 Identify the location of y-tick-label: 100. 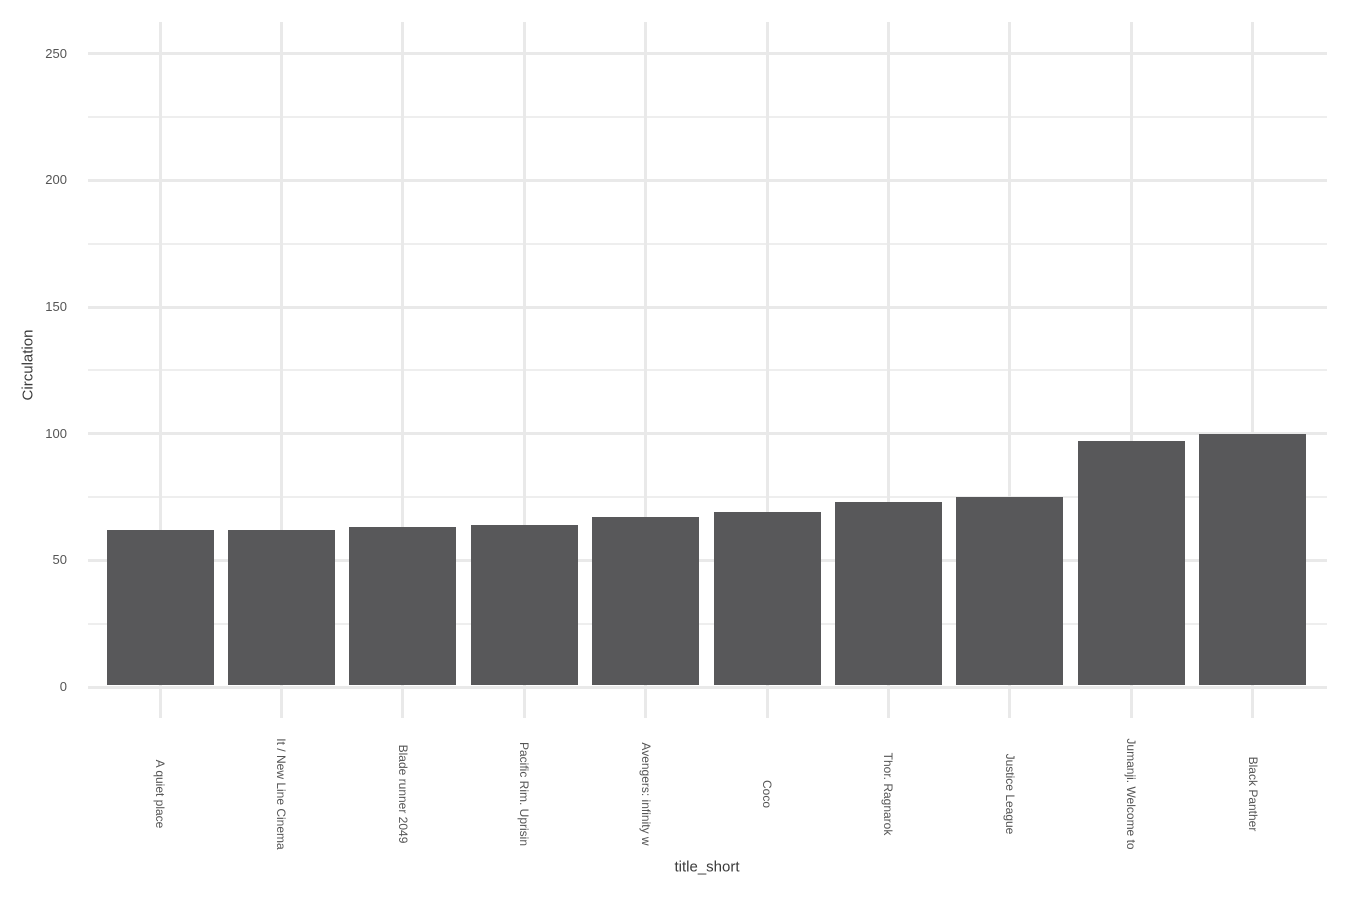
(56, 433).